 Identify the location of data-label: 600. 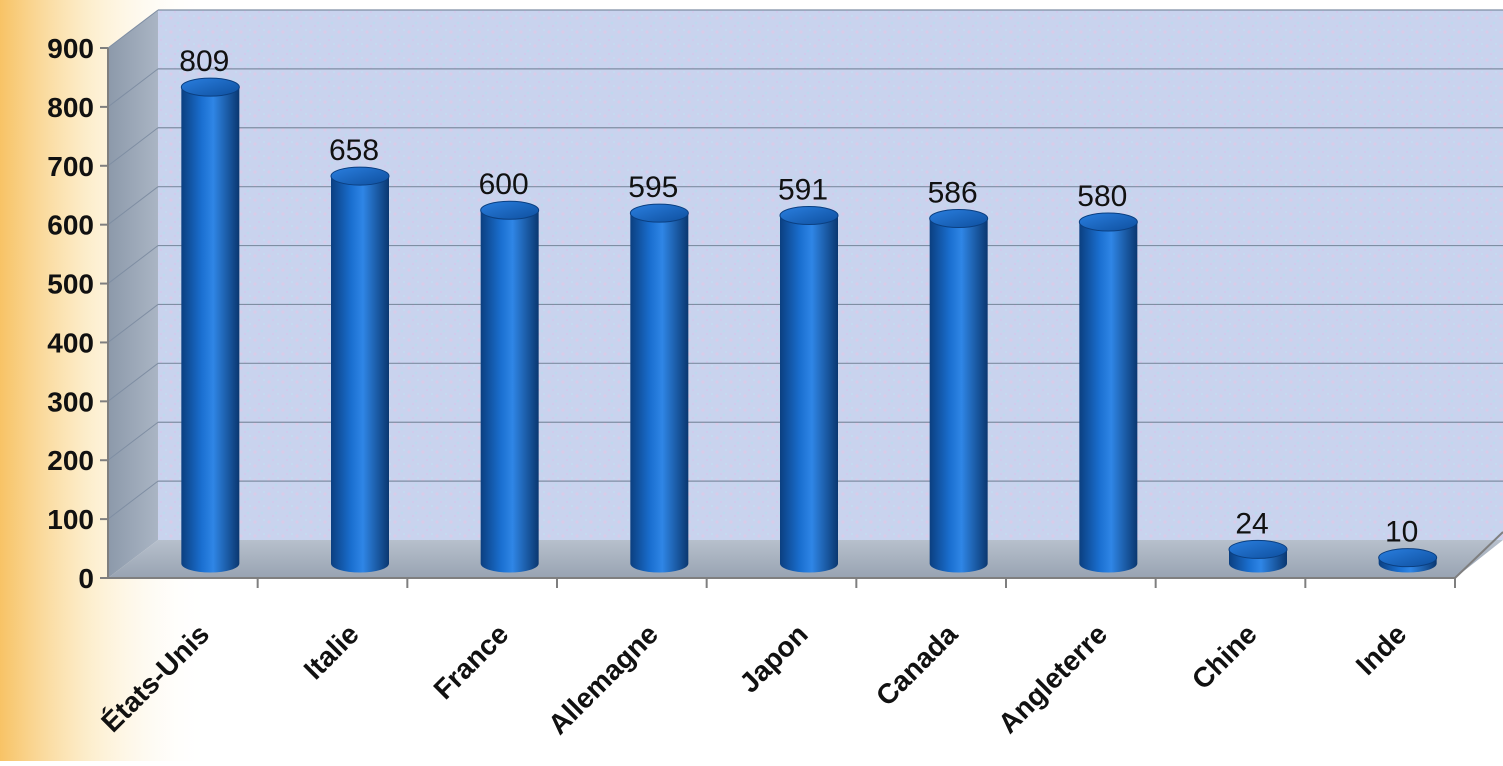
(504, 184).